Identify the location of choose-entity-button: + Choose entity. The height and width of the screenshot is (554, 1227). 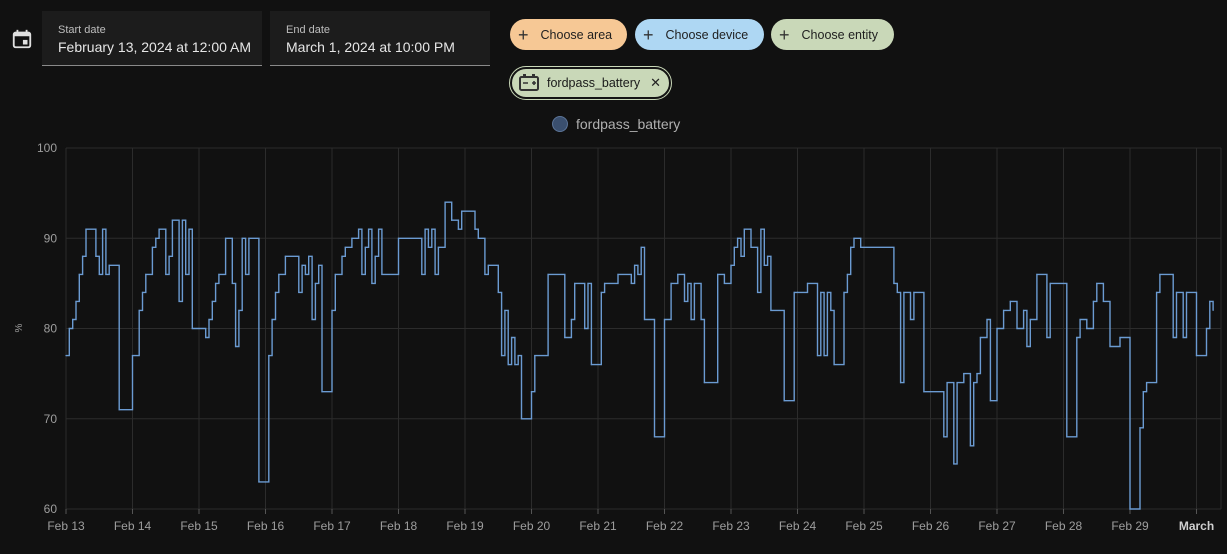
(832, 34).